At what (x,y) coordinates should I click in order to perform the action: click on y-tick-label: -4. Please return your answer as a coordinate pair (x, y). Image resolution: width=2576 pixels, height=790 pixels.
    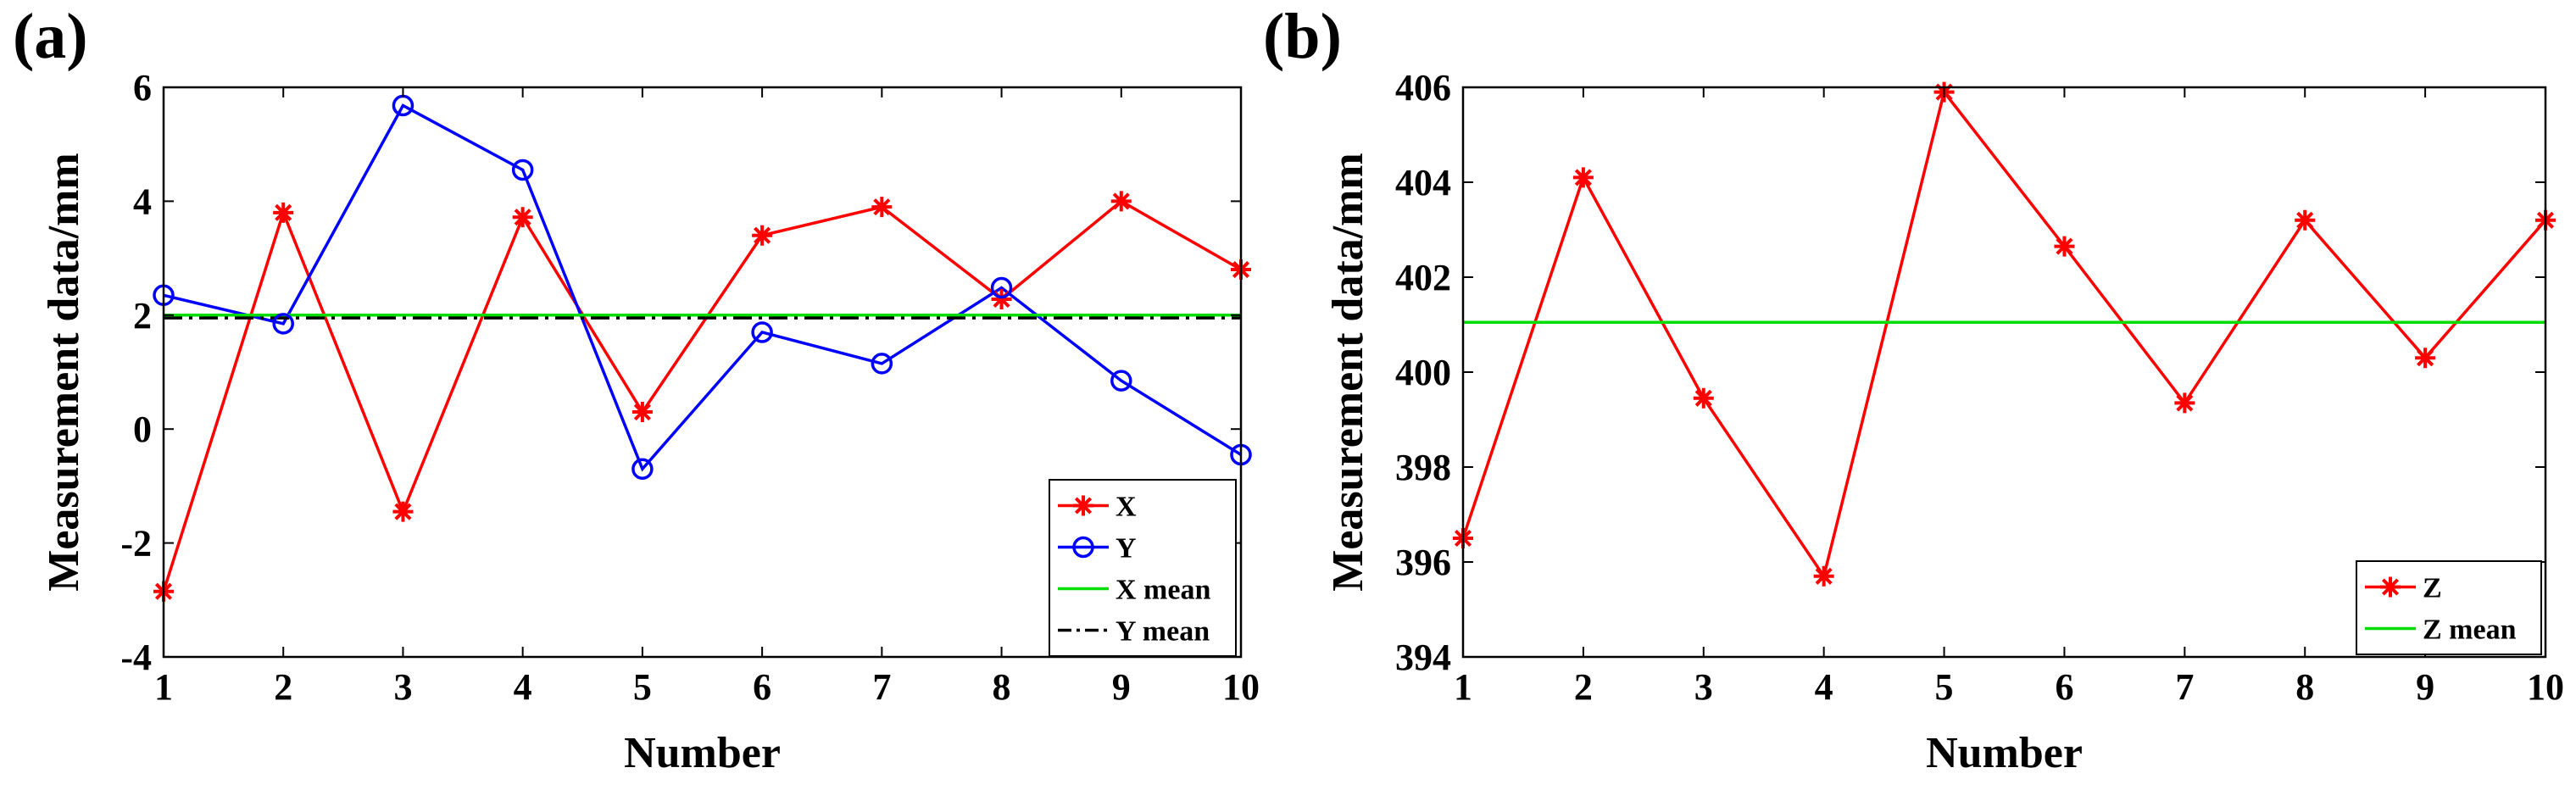
    Looking at the image, I should click on (136, 657).